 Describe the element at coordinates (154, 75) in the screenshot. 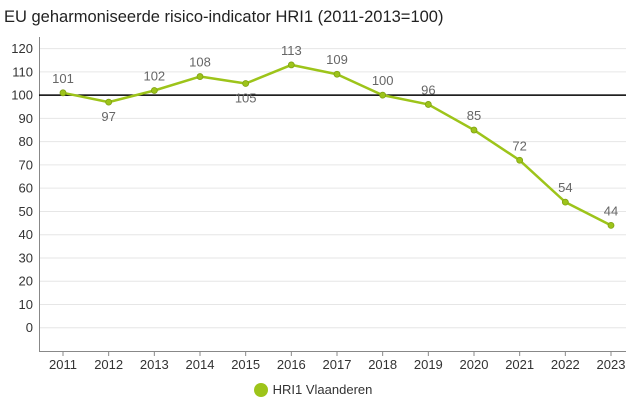

I see `data-label-2013: 102` at that location.